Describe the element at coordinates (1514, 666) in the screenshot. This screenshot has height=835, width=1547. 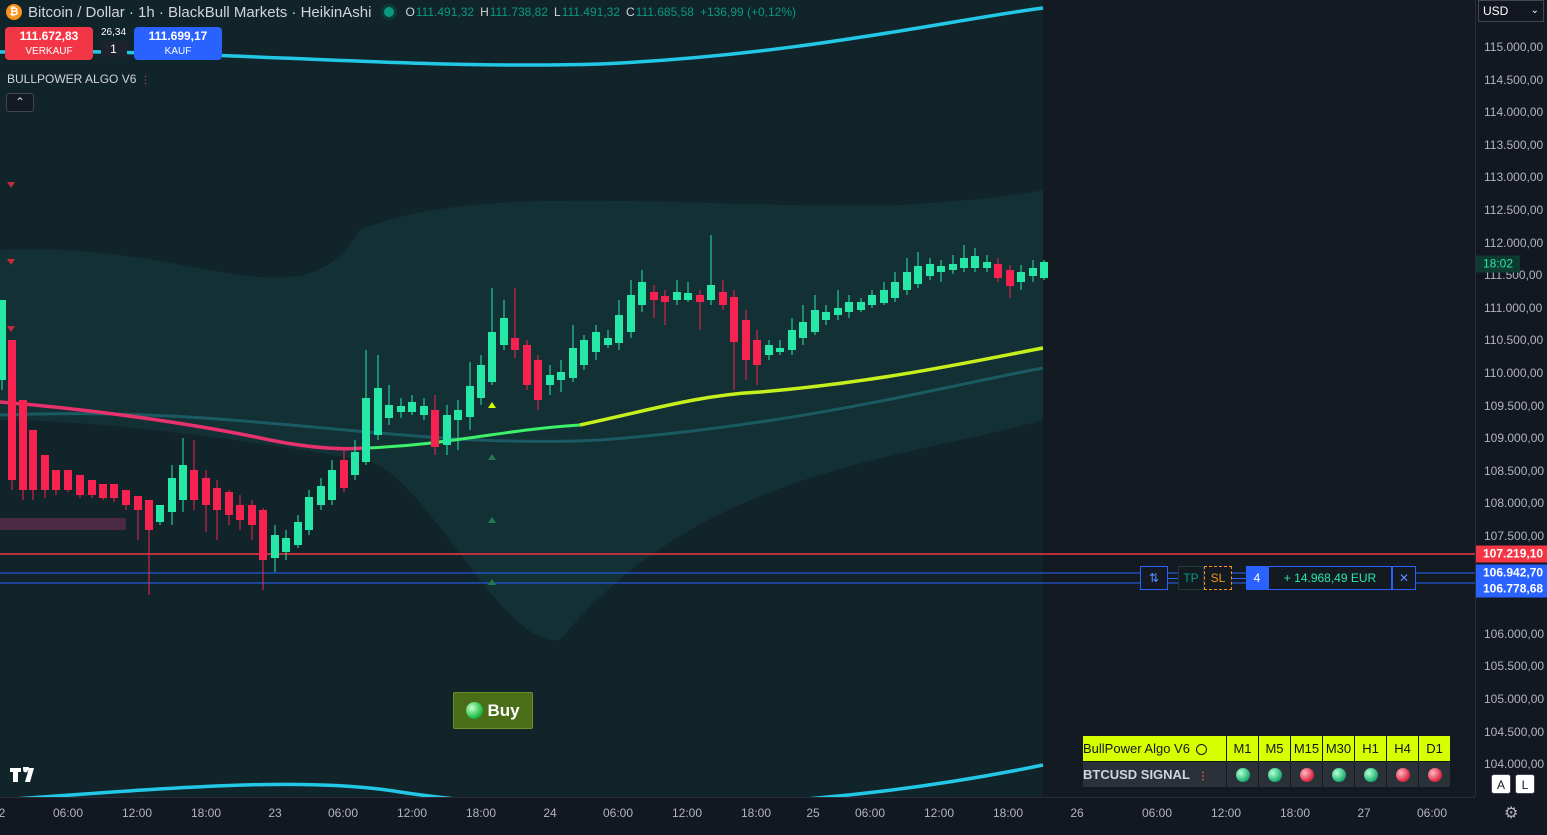
I see `price-tick: 105.500,00` at that location.